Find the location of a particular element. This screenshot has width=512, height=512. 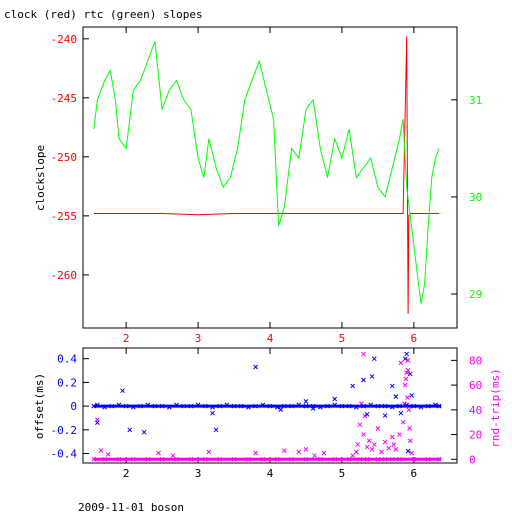

offset-y2-tick-label: 60 is located at coordinates (475, 385).